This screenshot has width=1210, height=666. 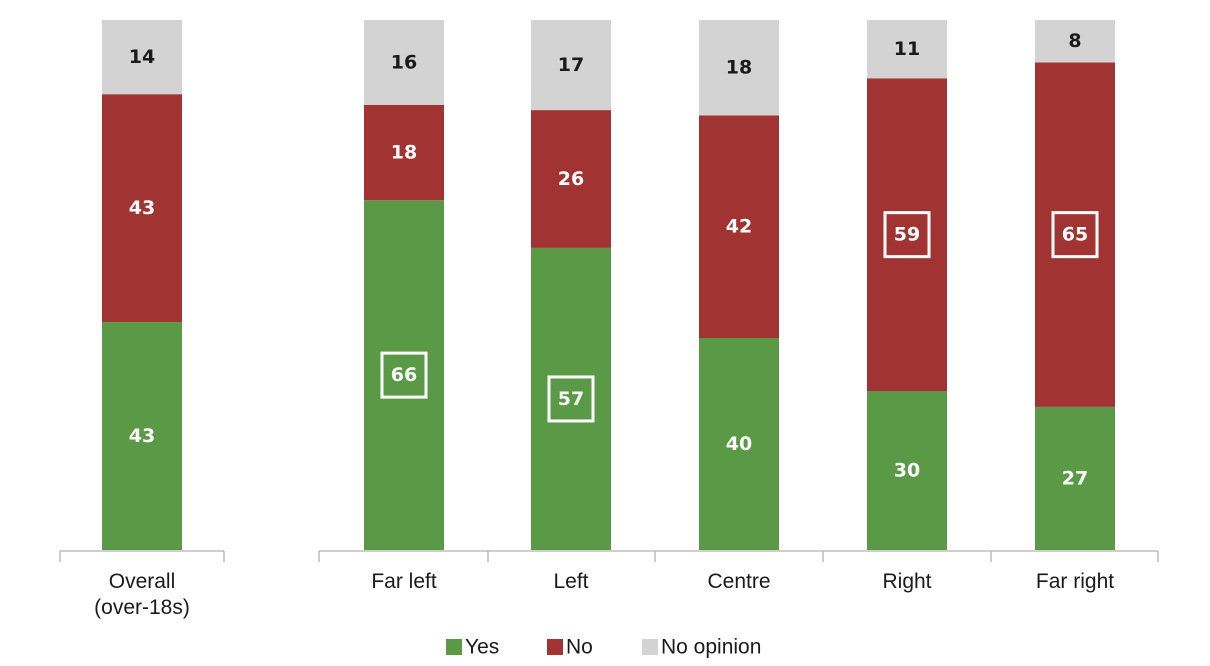 I want to click on legend-swatch-no-opinion, so click(x=650, y=647).